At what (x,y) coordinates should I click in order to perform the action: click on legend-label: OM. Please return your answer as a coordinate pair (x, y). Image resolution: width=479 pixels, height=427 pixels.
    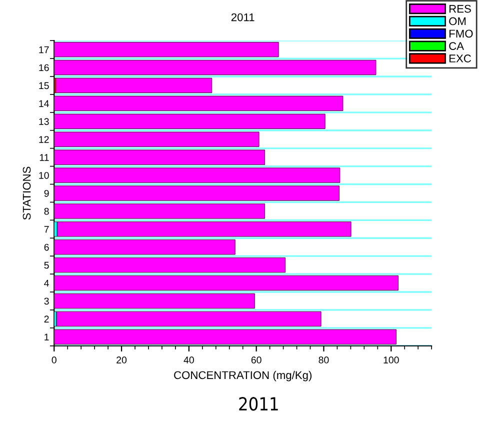
    Looking at the image, I should click on (457, 21).